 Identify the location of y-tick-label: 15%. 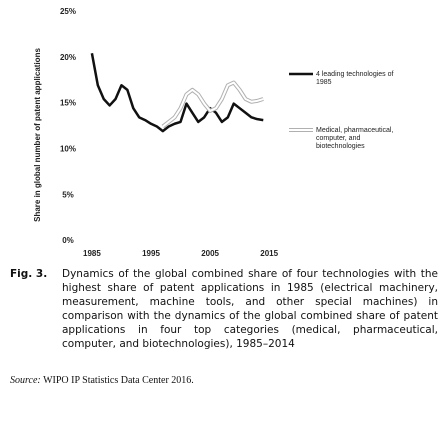
(68, 103).